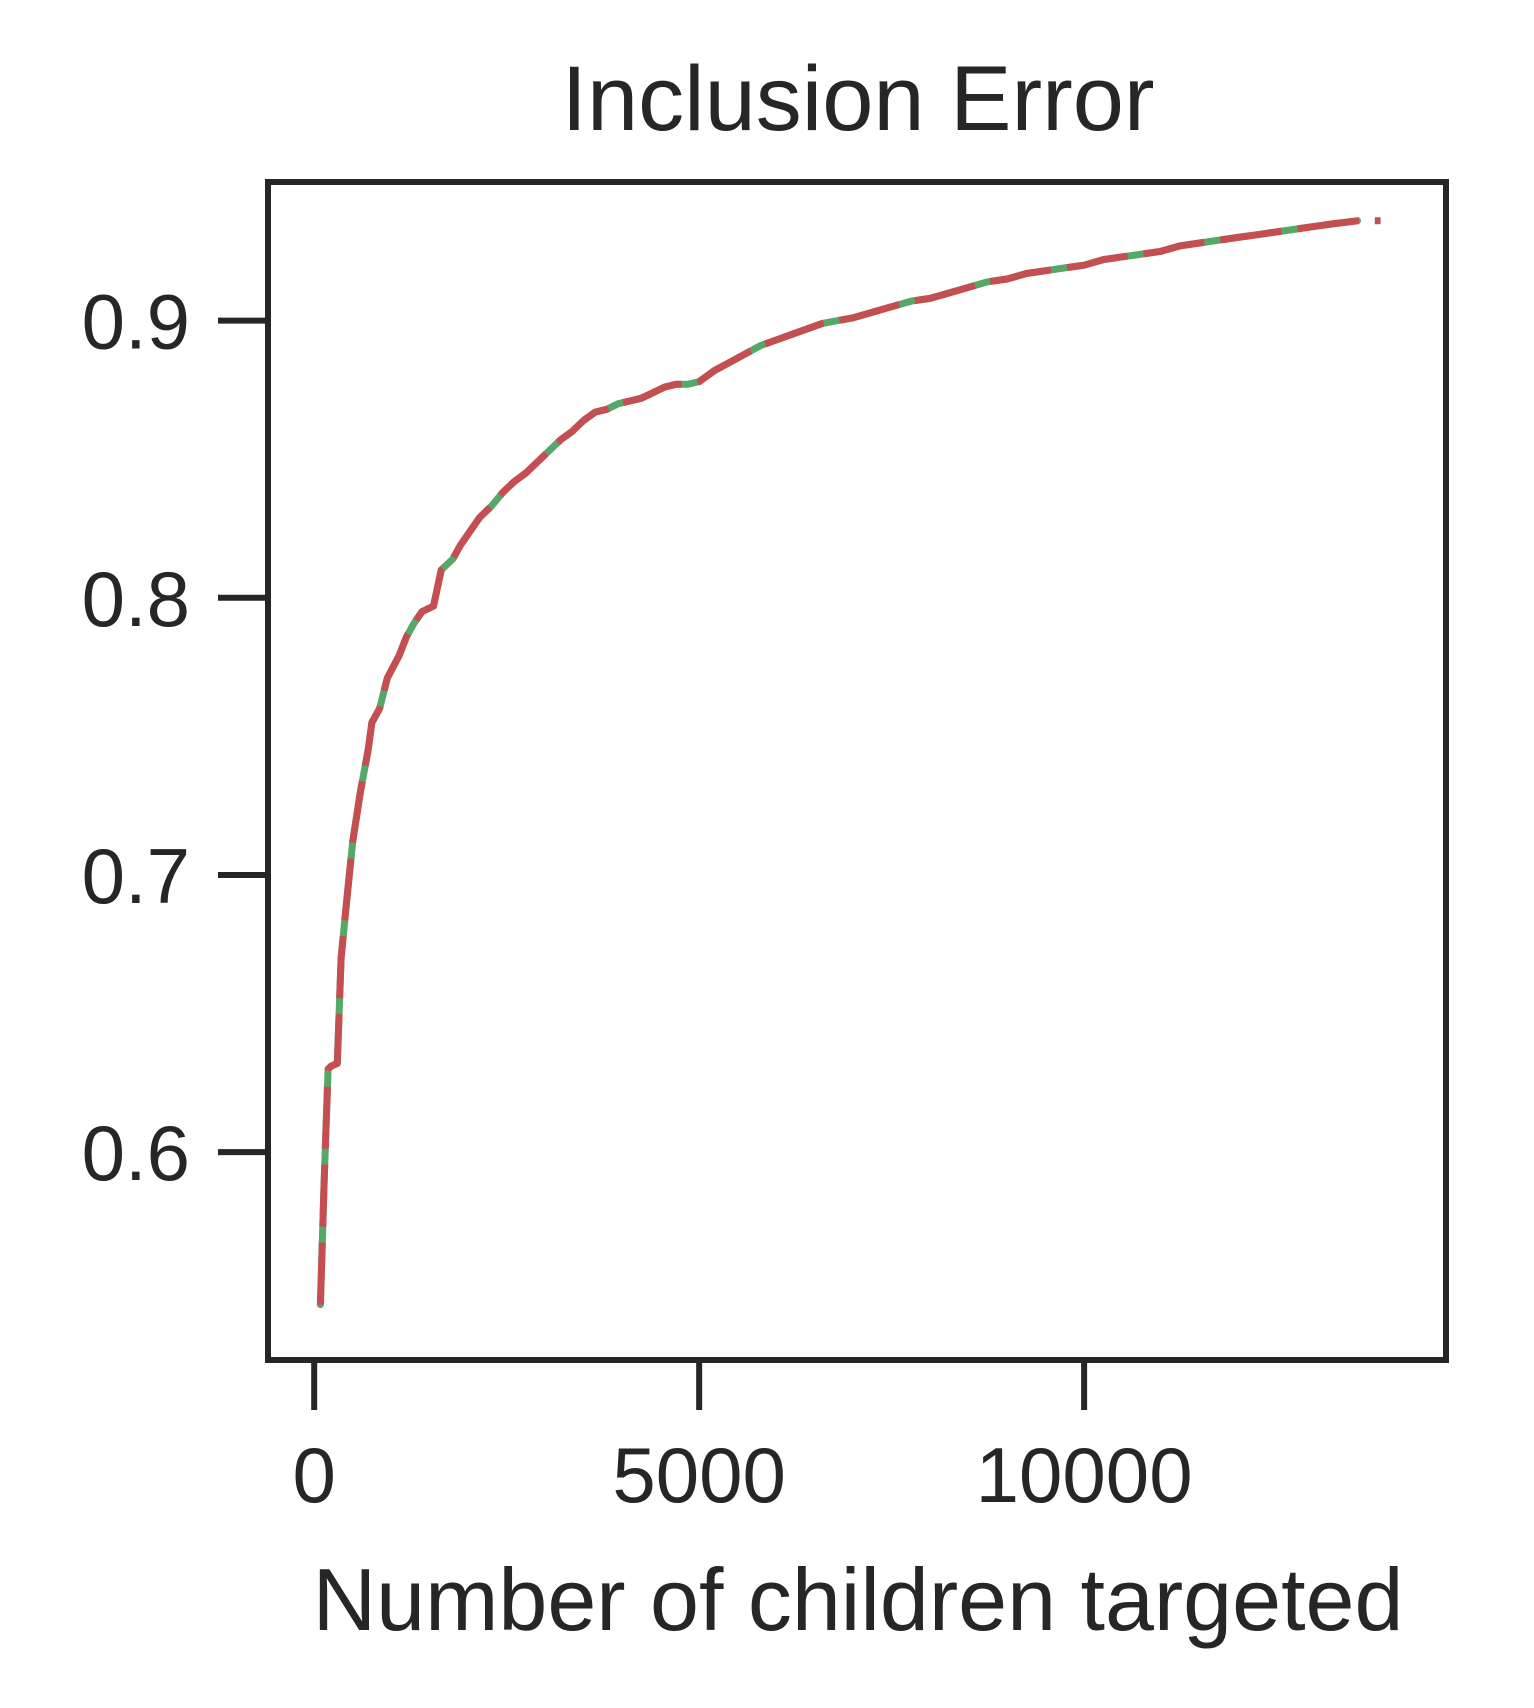  I want to click on y-tick-label: 0.8, so click(136, 599).